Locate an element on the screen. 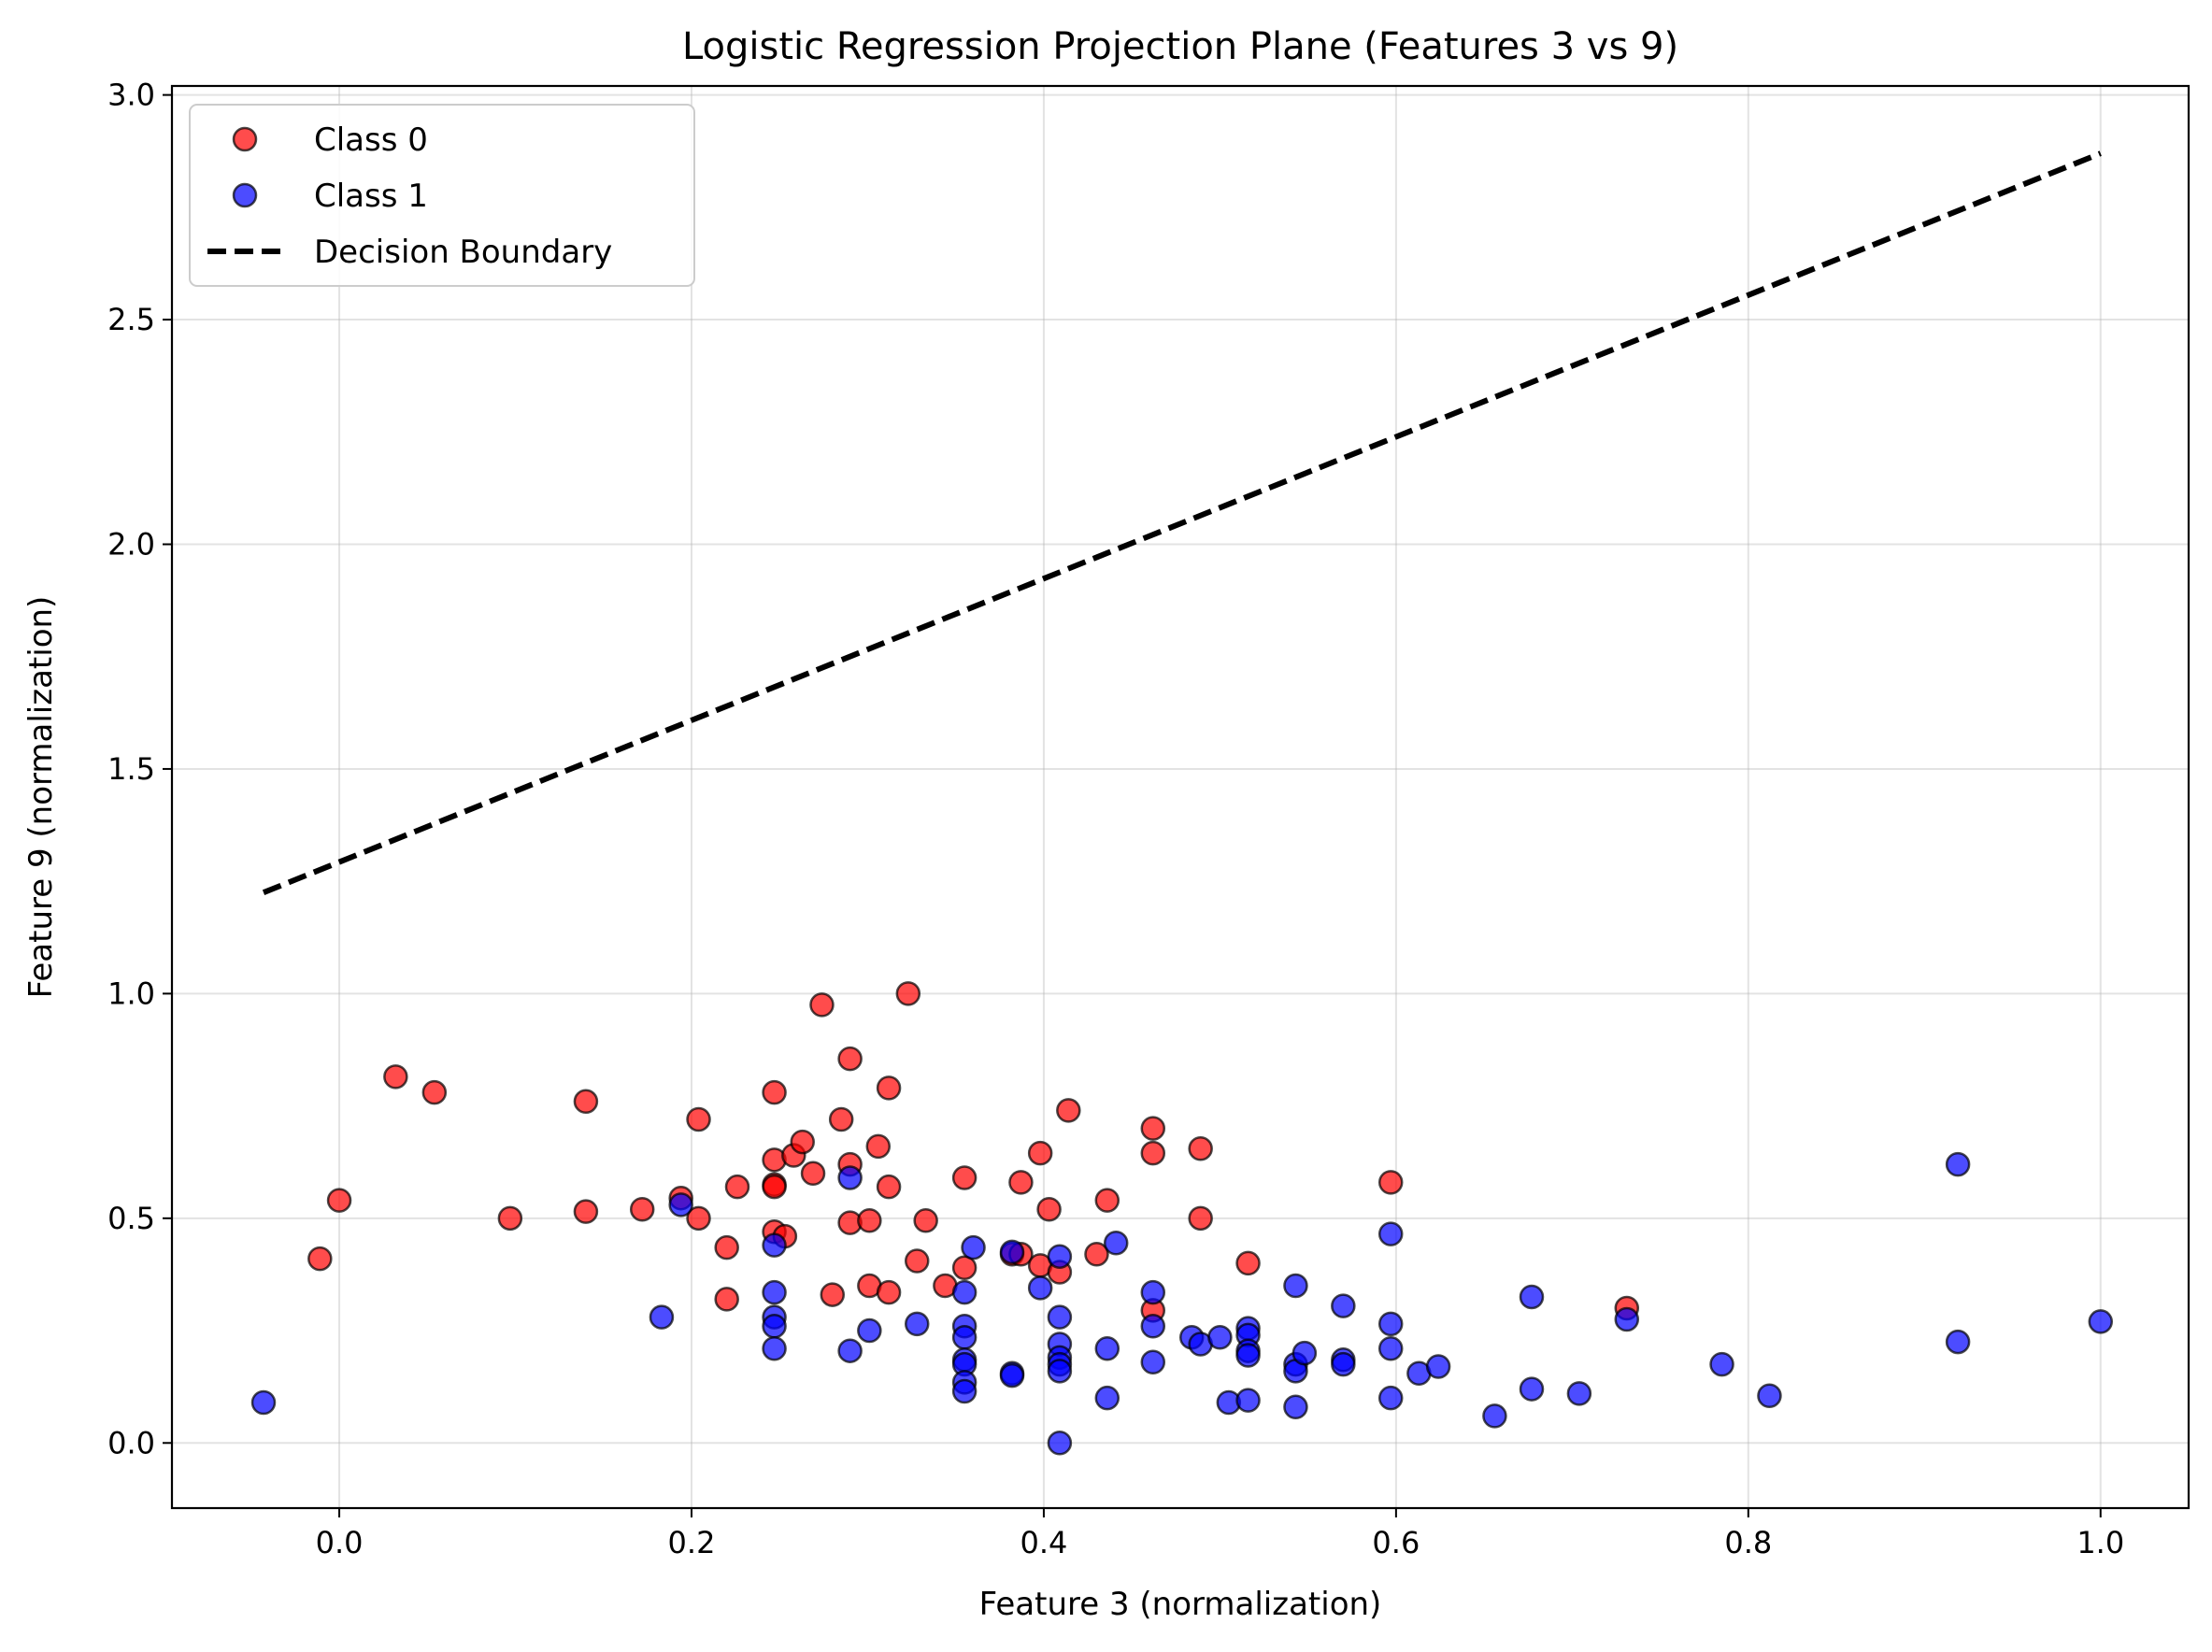  y-tick-label: 1.5 is located at coordinates (131, 769).